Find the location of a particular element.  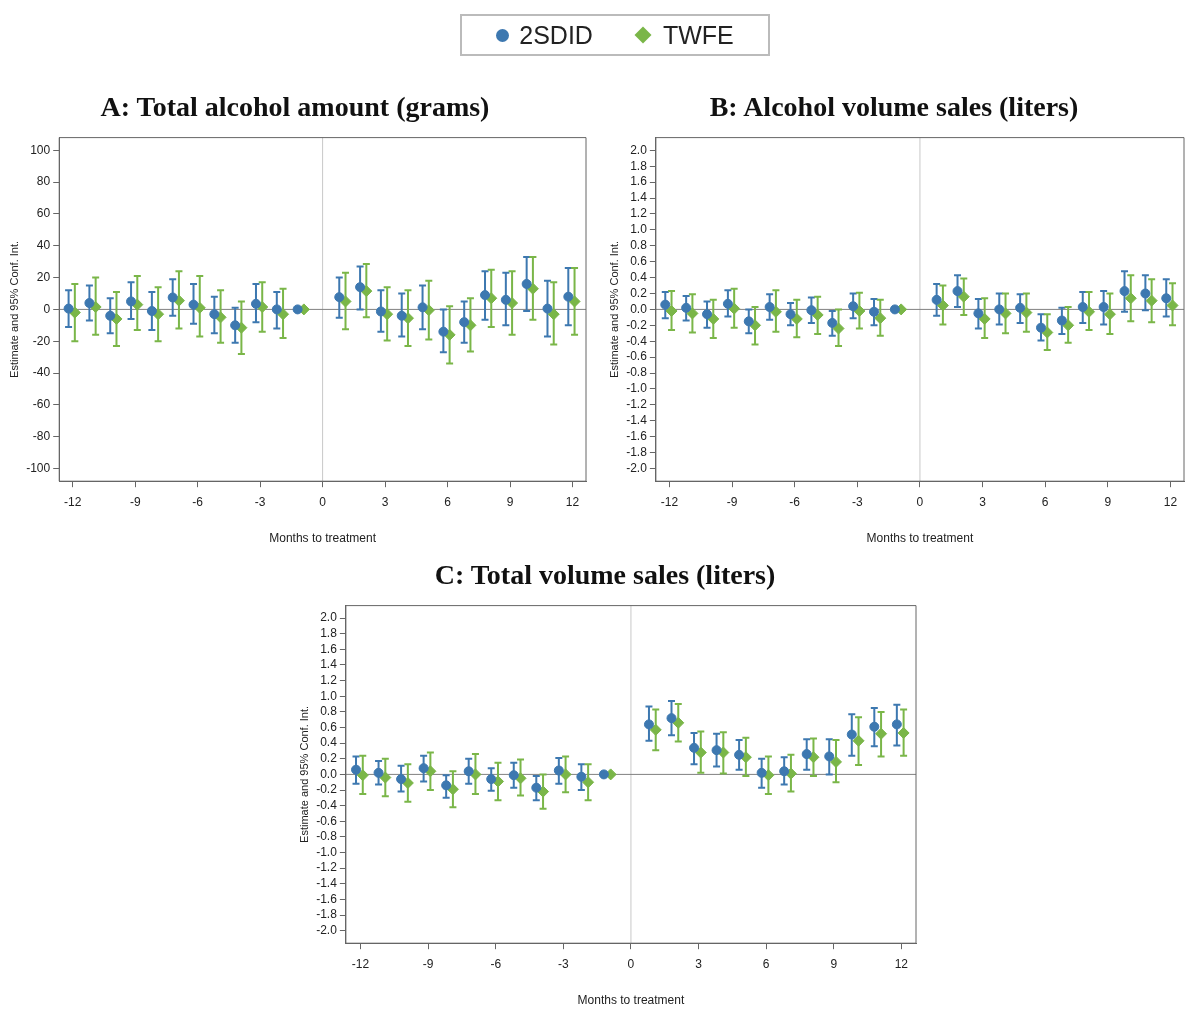

y-tick-label: 60 is located at coordinates (43, 213).